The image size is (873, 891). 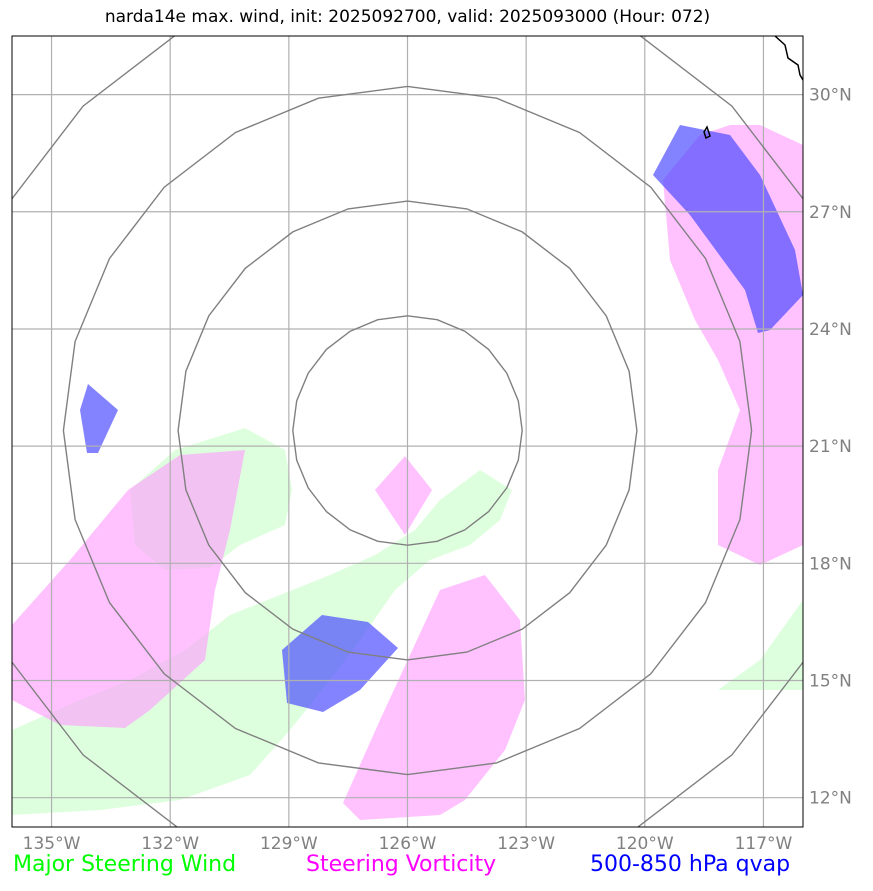 I want to click on range-ring, so click(x=407, y=430).